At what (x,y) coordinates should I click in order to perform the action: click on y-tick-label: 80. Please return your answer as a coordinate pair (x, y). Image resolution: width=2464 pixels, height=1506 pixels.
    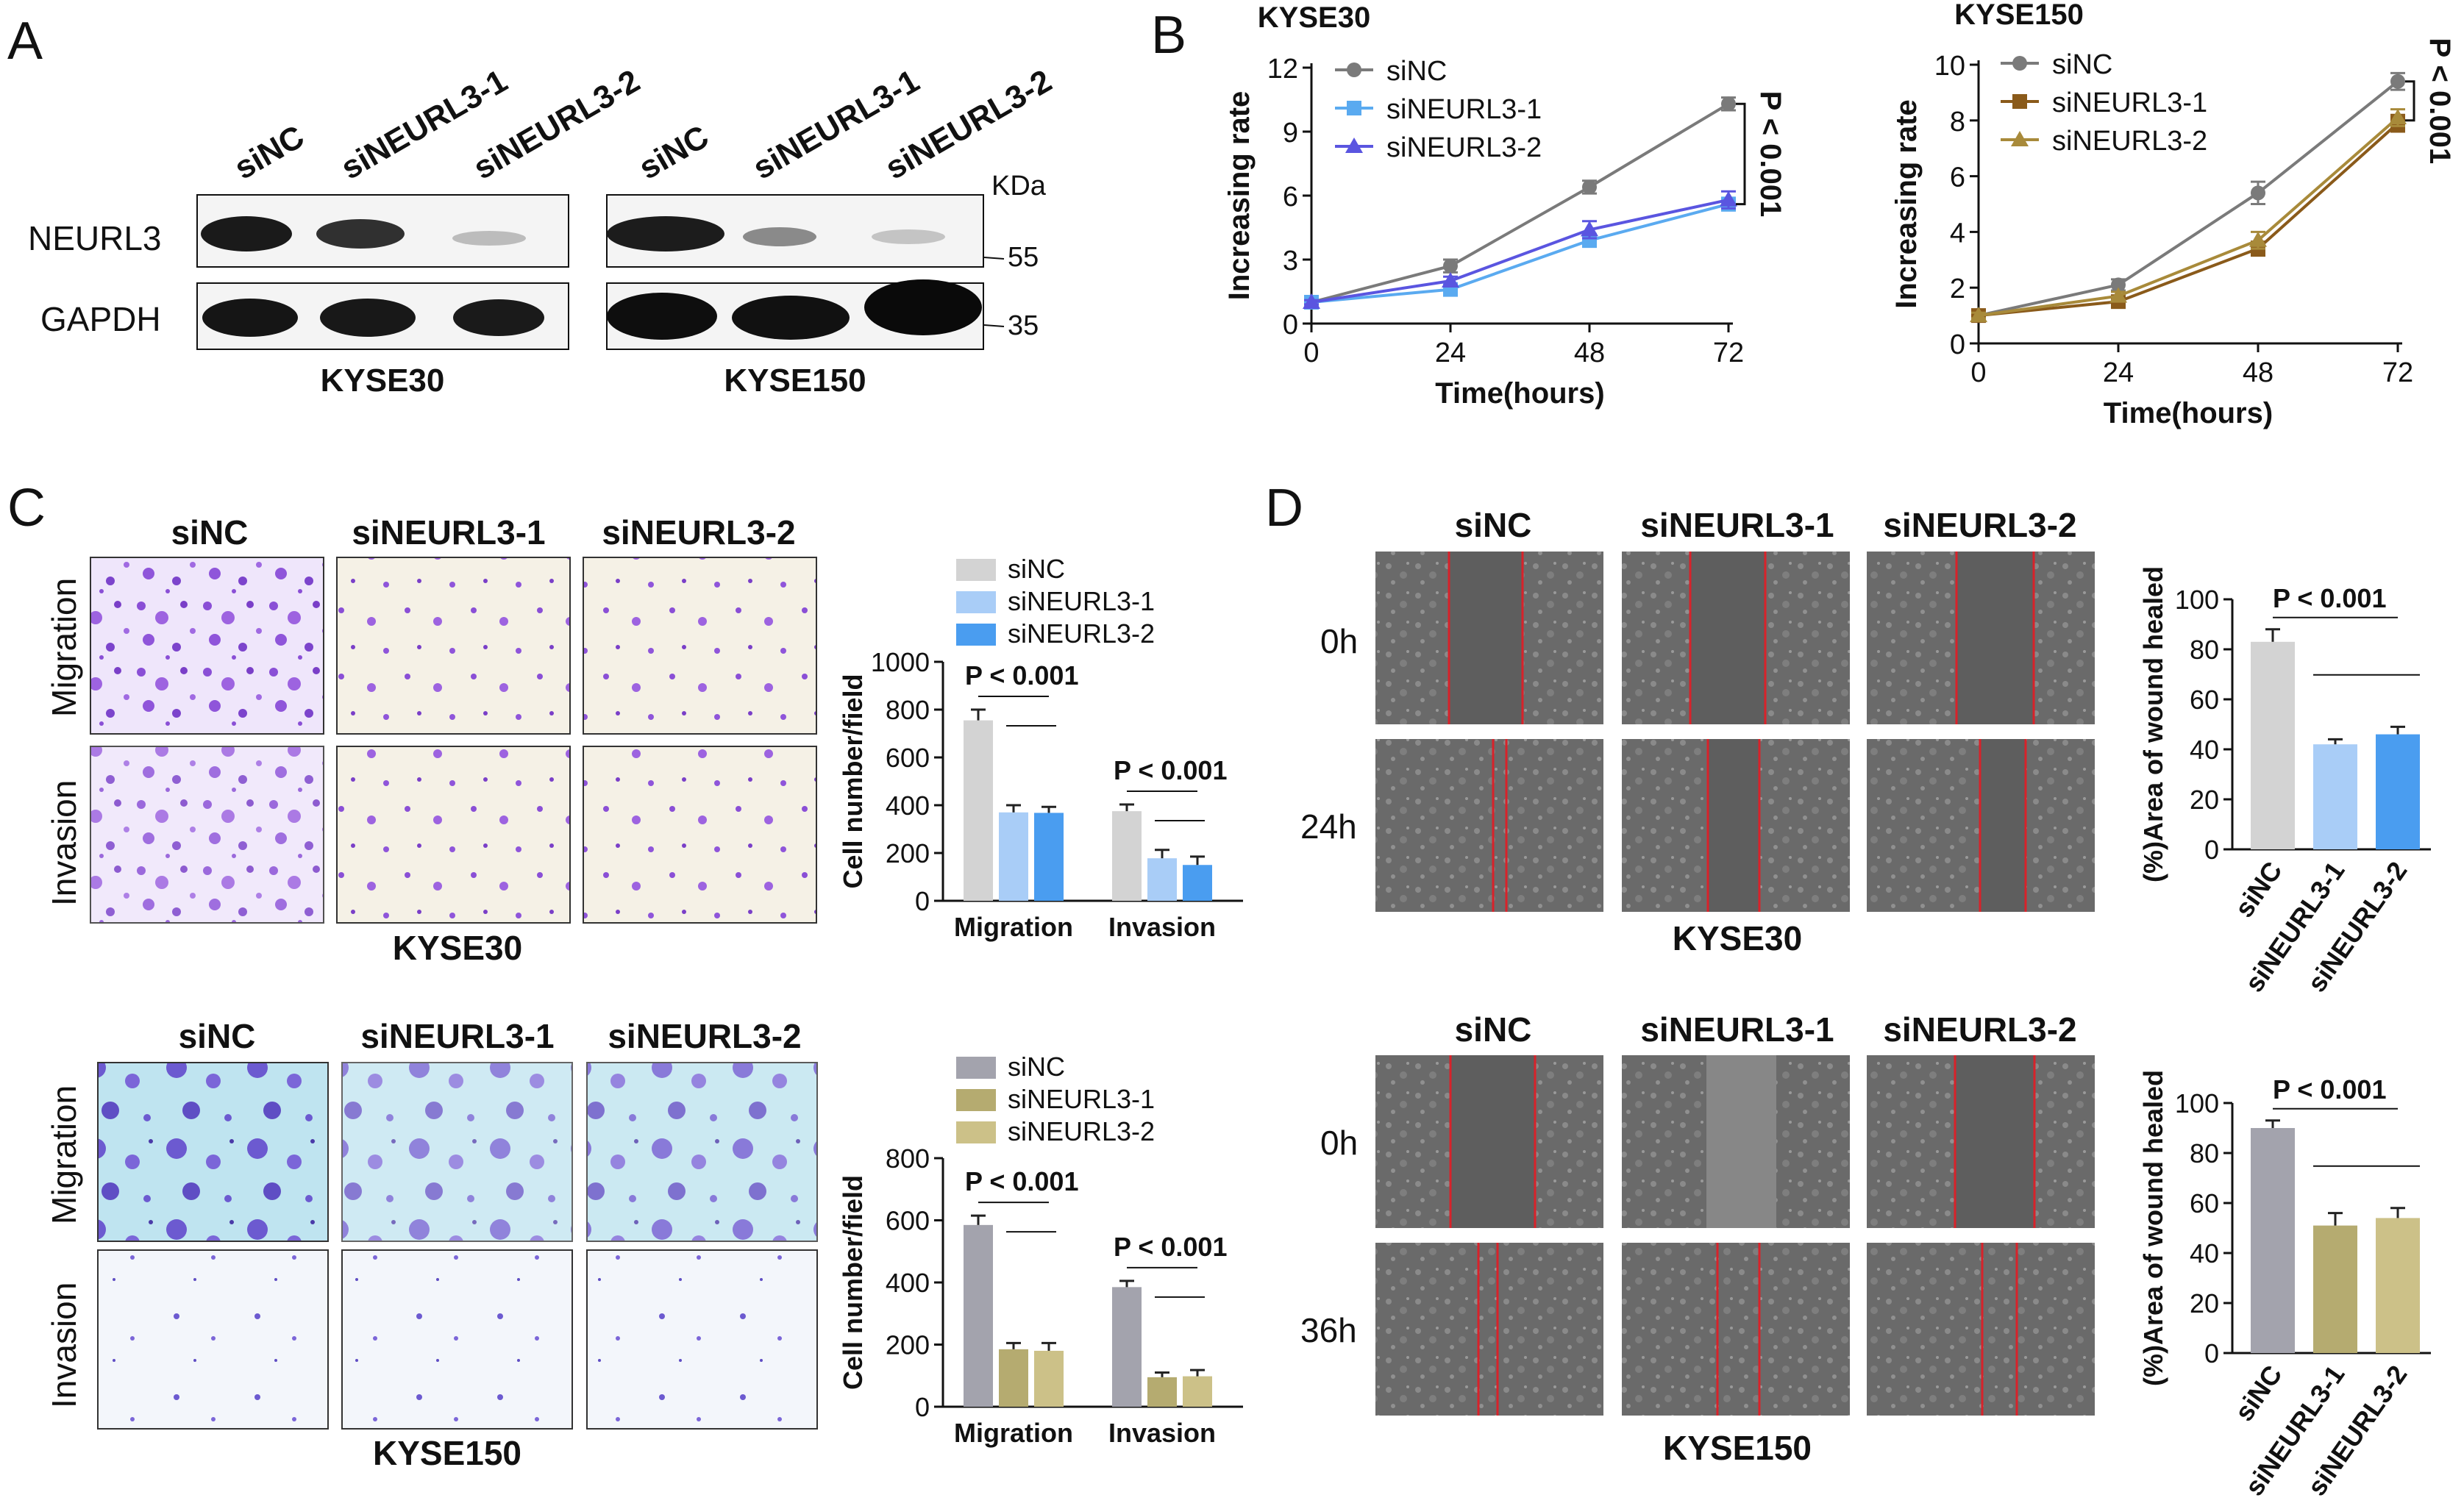
    Looking at the image, I should click on (2204, 650).